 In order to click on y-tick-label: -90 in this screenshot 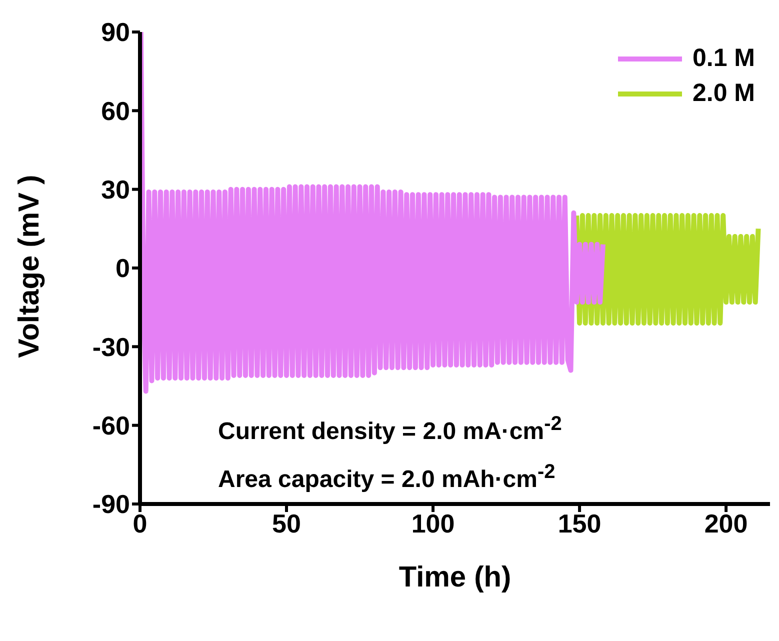, I will do `click(111, 504)`.